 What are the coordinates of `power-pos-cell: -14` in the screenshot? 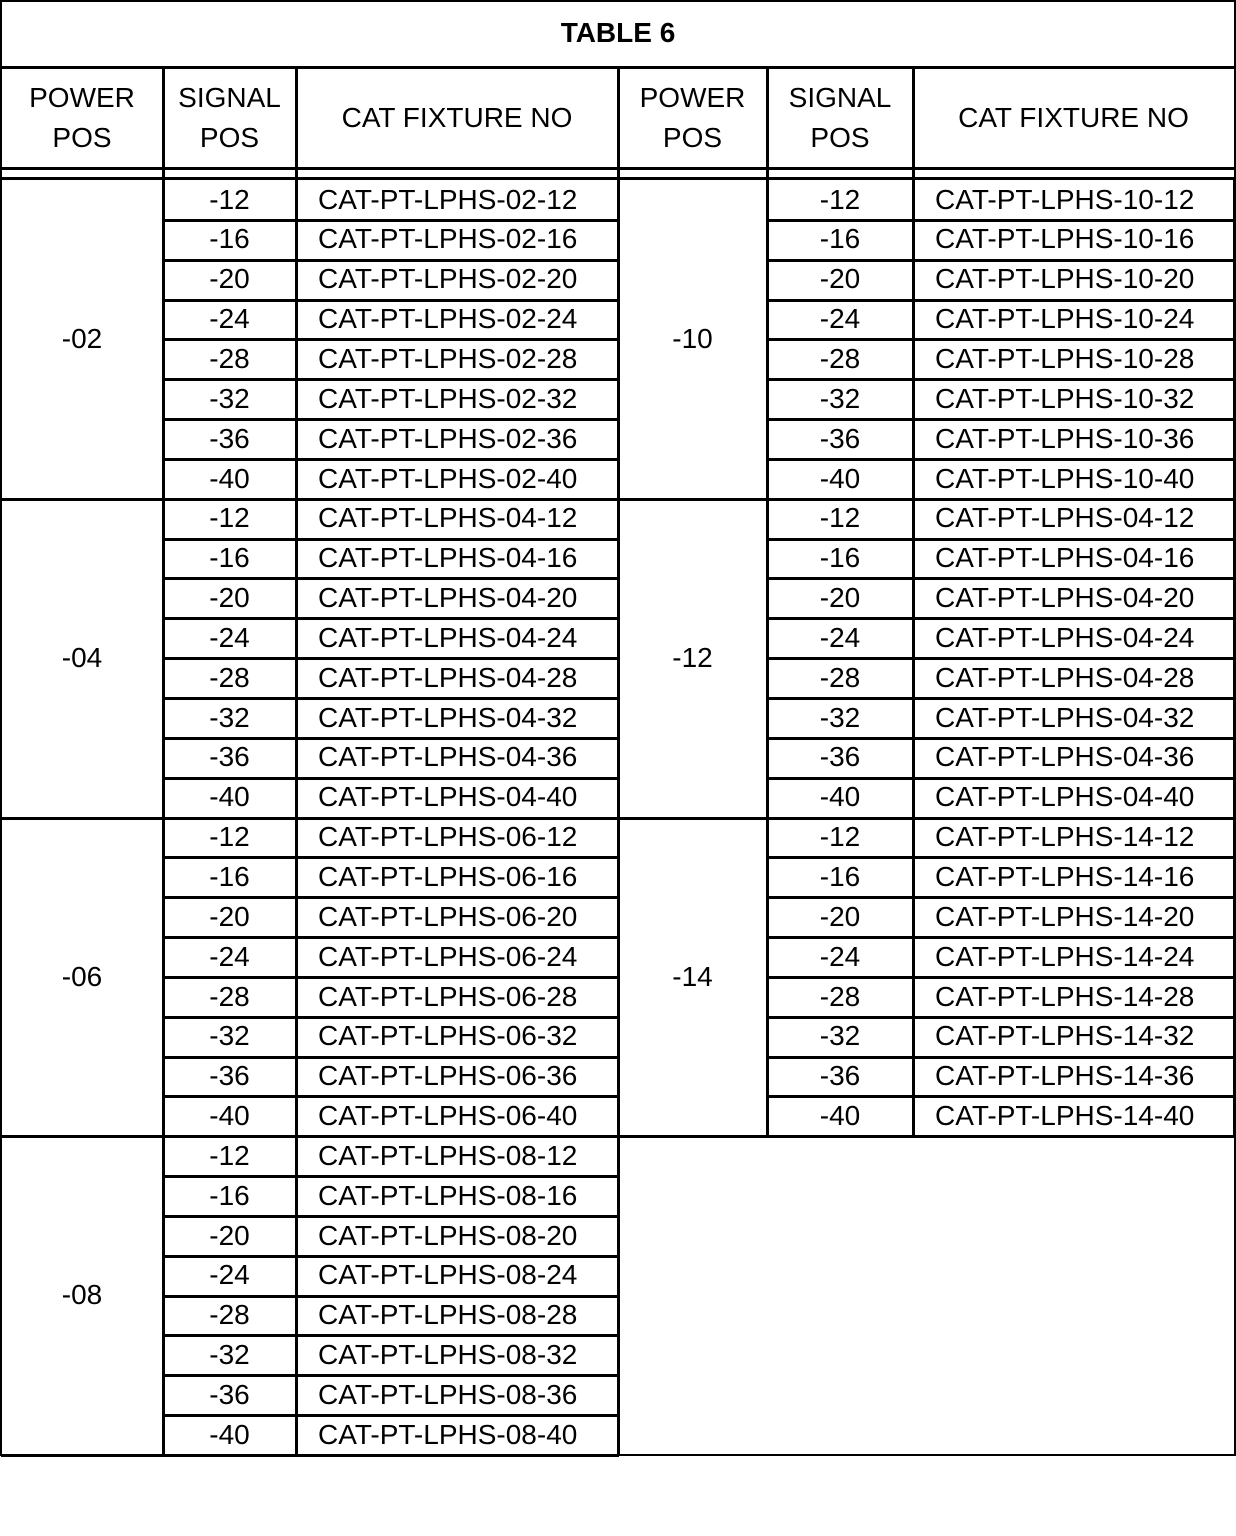 It's located at (692, 976).